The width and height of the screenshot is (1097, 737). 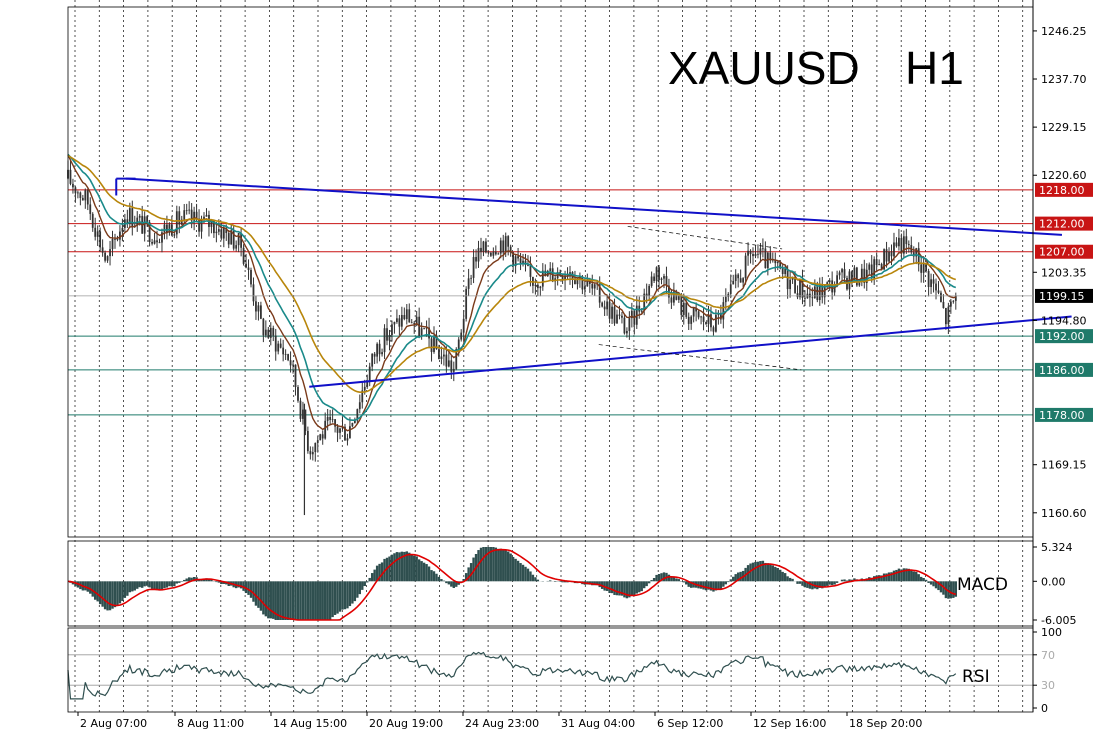 What do you see at coordinates (705, 238) in the screenshot?
I see `inner-channel-upper` at bounding box center [705, 238].